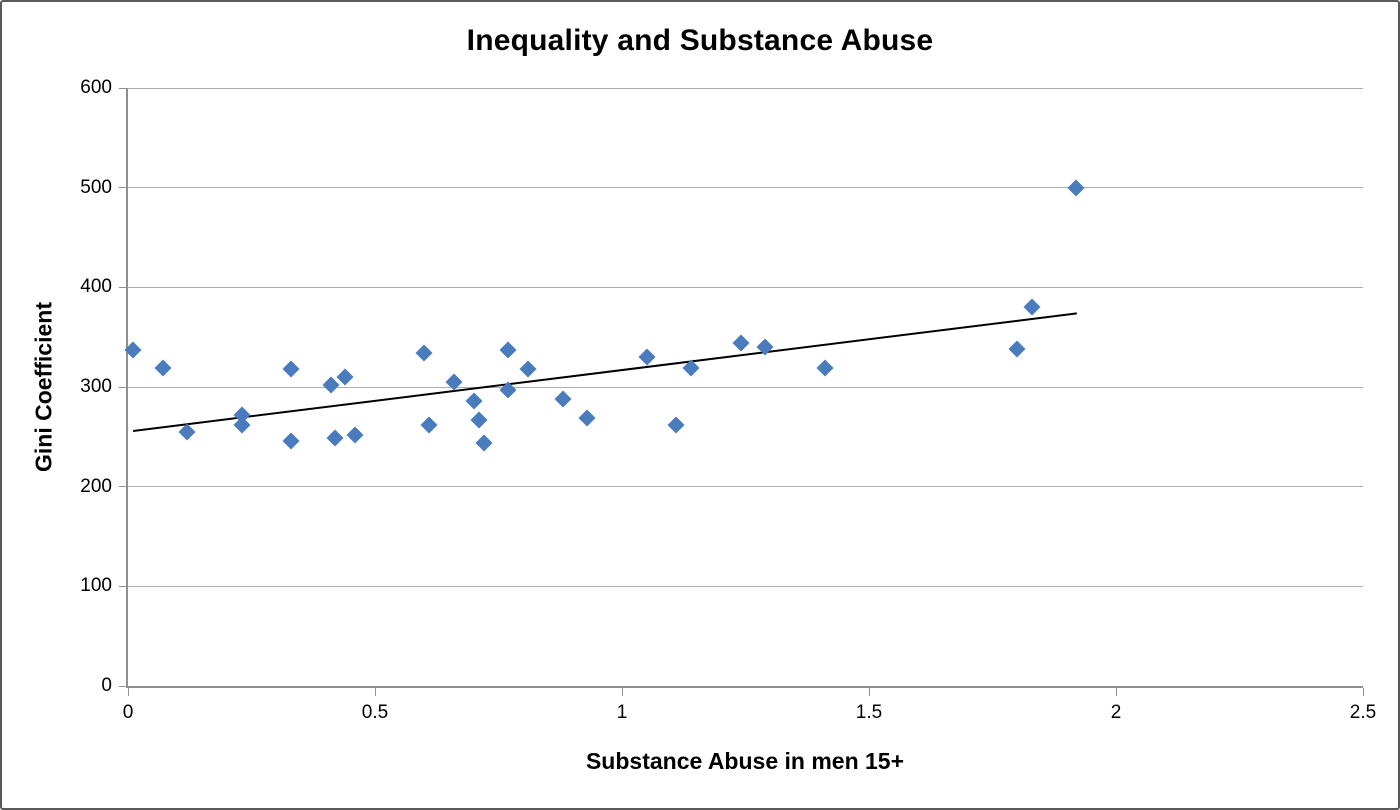 This screenshot has height=810, width=1400. I want to click on trendline, so click(604, 372).